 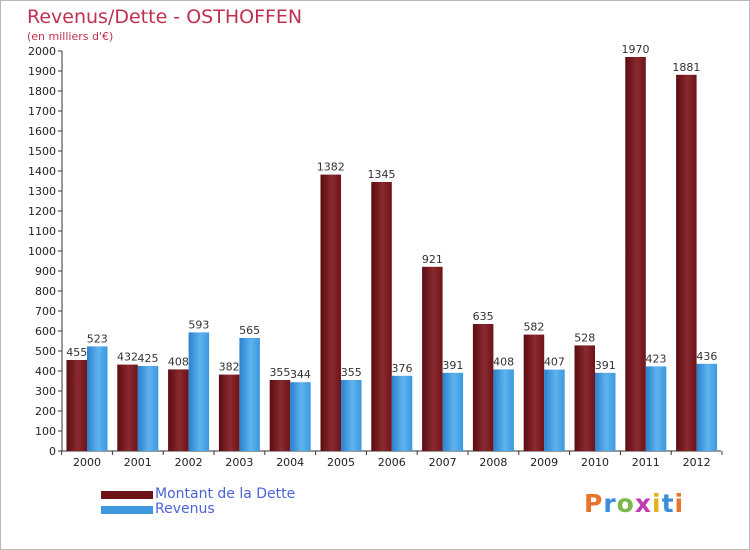 What do you see at coordinates (229, 412) in the screenshot?
I see `bar-debt-2003` at bounding box center [229, 412].